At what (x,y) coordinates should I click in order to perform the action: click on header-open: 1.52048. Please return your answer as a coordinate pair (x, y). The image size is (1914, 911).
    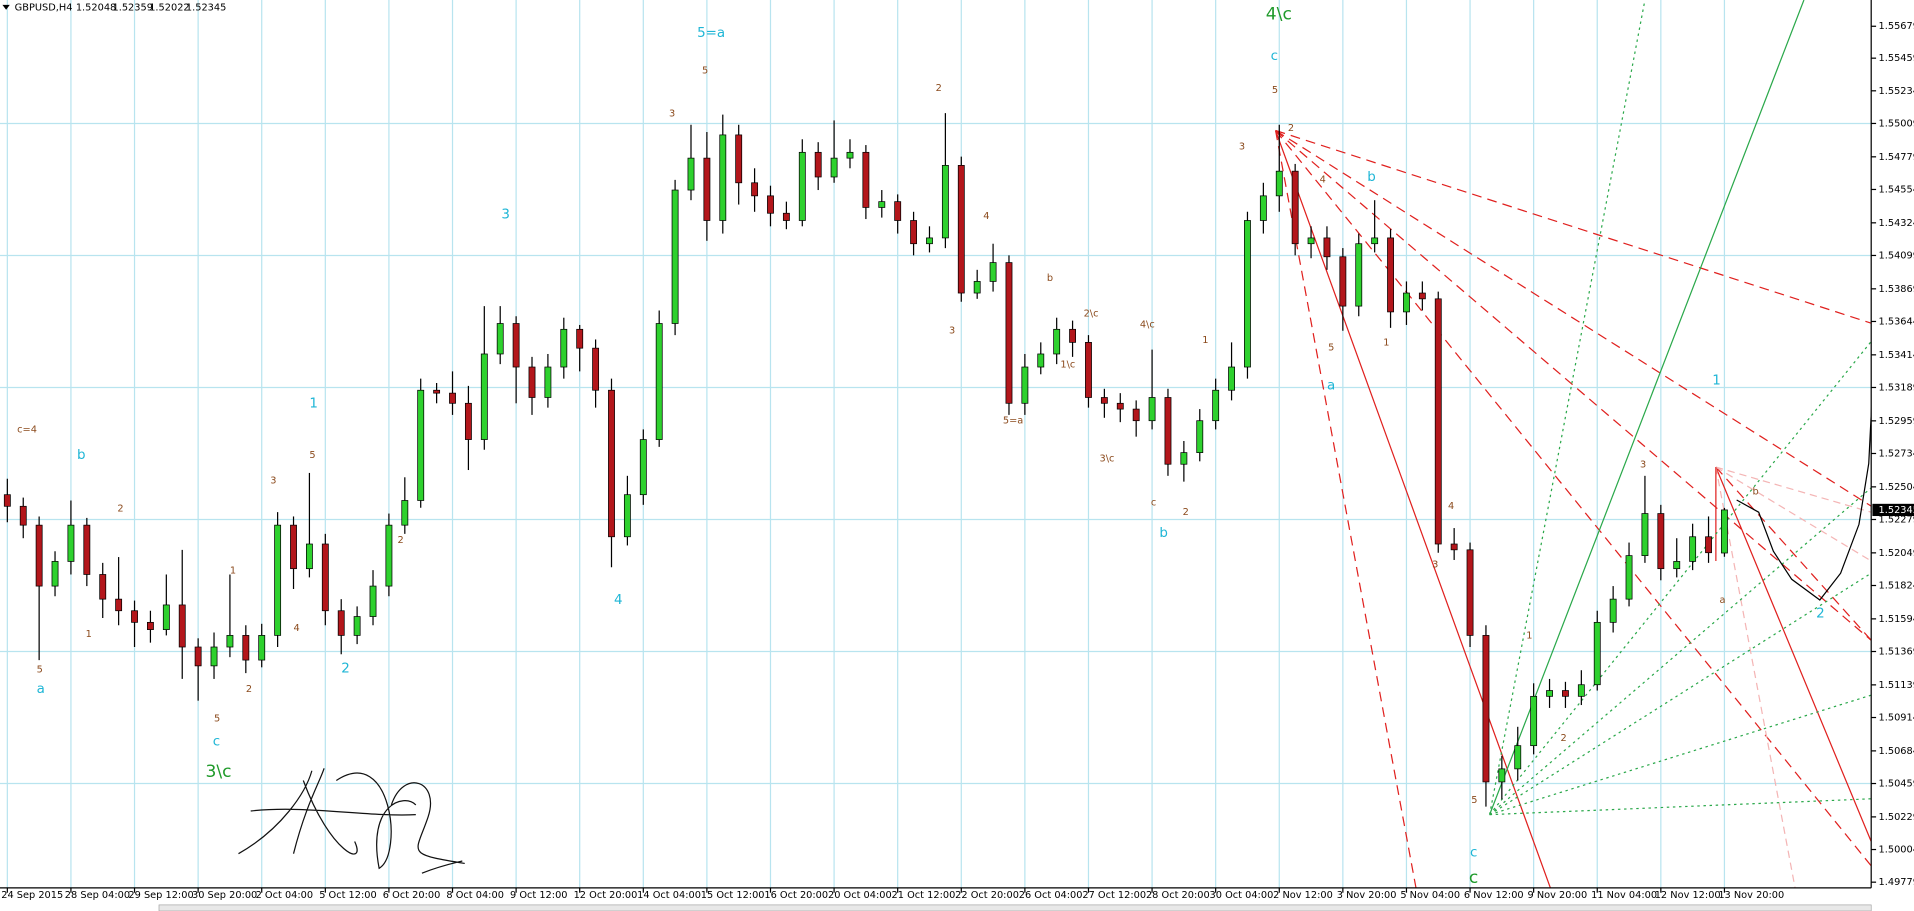
    Looking at the image, I should click on (96, 7).